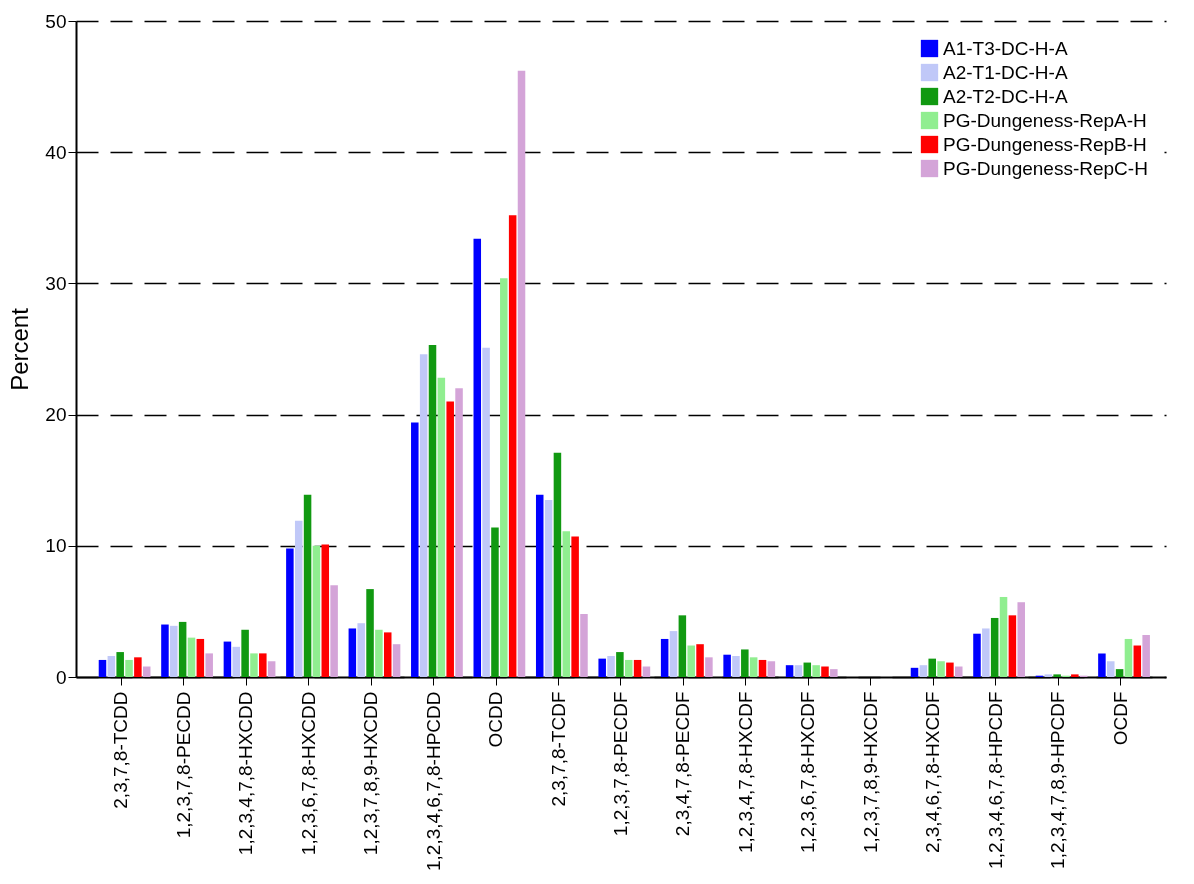 Image resolution: width=1194 pixels, height=884 pixels. What do you see at coordinates (371, 773) in the screenshot?
I see `x-tick-label: 1,2,3,7,8,9-HXCDD` at bounding box center [371, 773].